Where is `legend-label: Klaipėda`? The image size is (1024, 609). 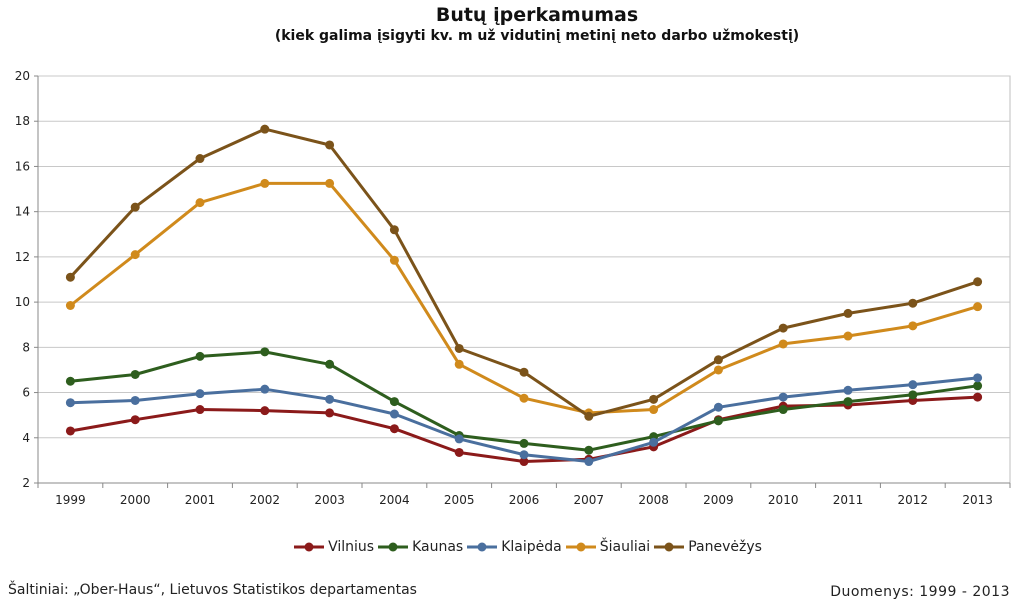
legend-label: Klaipėda is located at coordinates (531, 547).